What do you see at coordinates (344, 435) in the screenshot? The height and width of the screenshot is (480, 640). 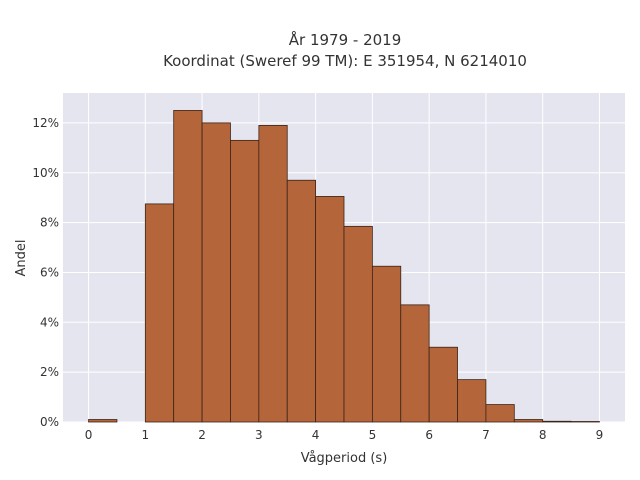 I see `x-tick-labels: 0 1 2 3 4 5 6 7 8 9` at bounding box center [344, 435].